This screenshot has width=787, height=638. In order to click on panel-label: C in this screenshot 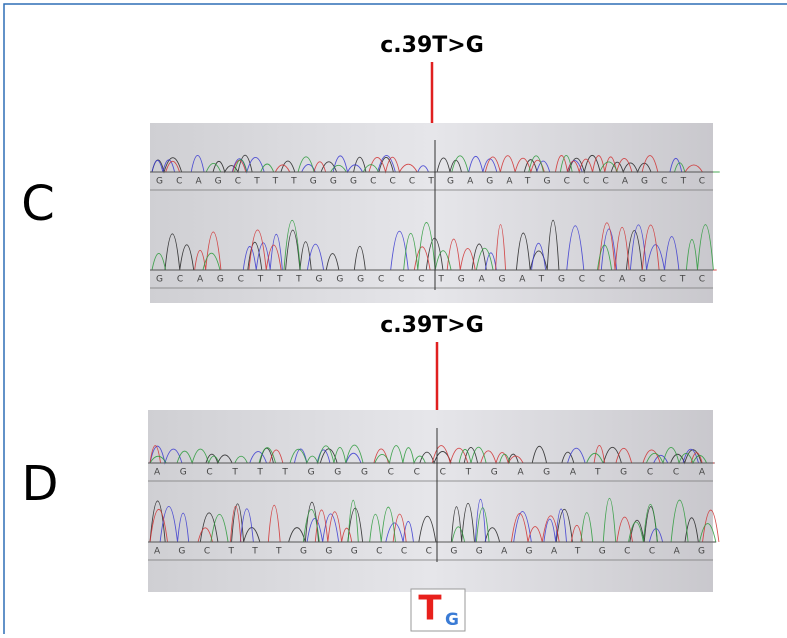, I will do `click(38, 204)`.